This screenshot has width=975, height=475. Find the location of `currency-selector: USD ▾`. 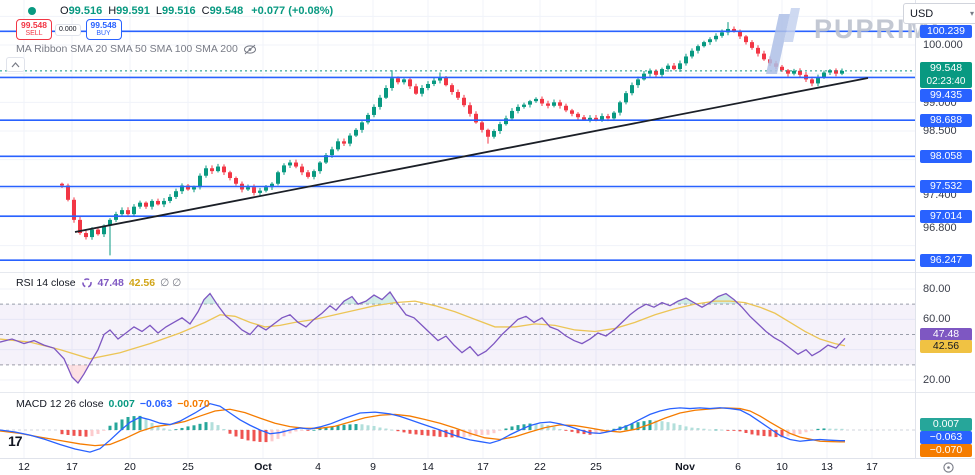

currency-selector: USD ▾ is located at coordinates (939, 13).